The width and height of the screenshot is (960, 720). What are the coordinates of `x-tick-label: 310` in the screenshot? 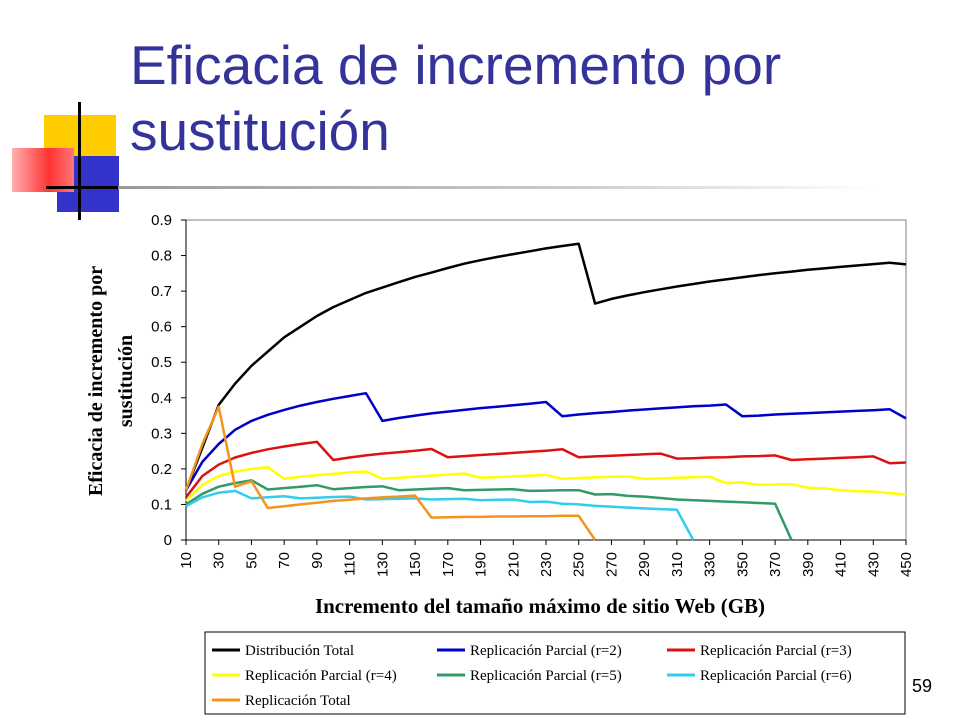 It's located at (677, 564).